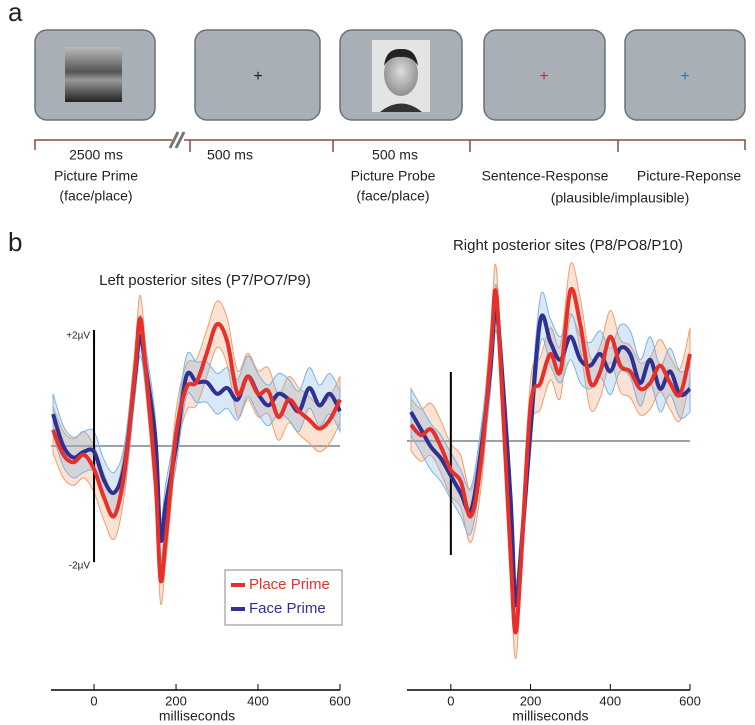 The height and width of the screenshot is (725, 755). Describe the element at coordinates (78, 336) in the screenshot. I see `y-tick-label: +2µV` at that location.